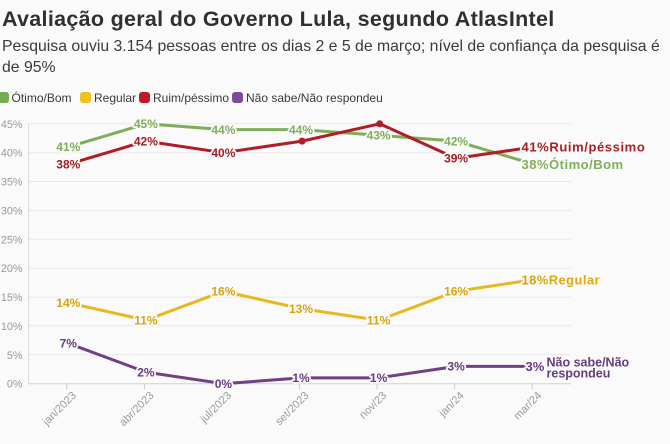 The height and width of the screenshot is (444, 670). I want to click on svg-text: 38%, so click(68, 165).